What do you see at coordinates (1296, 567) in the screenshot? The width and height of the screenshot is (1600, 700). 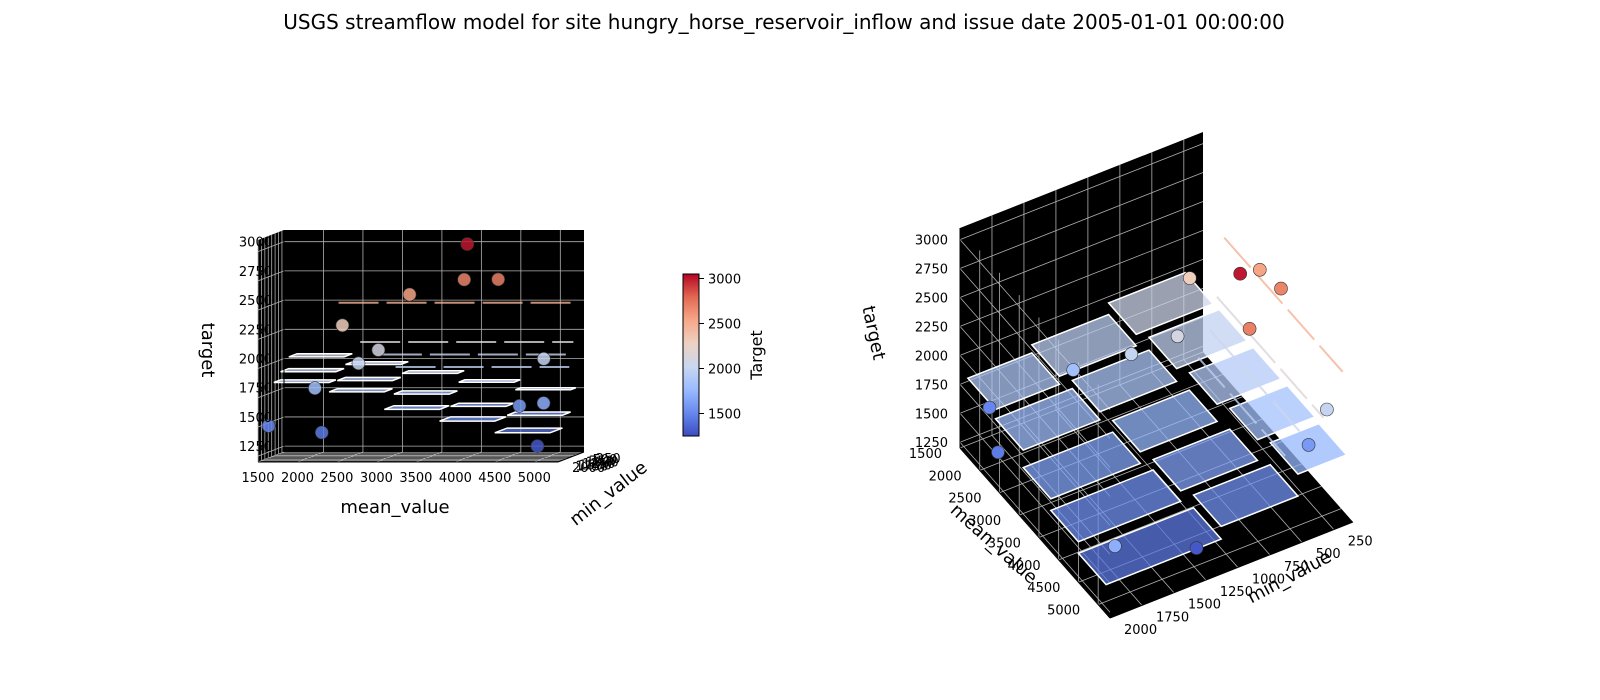 I see `y-tick-label: 750` at bounding box center [1296, 567].